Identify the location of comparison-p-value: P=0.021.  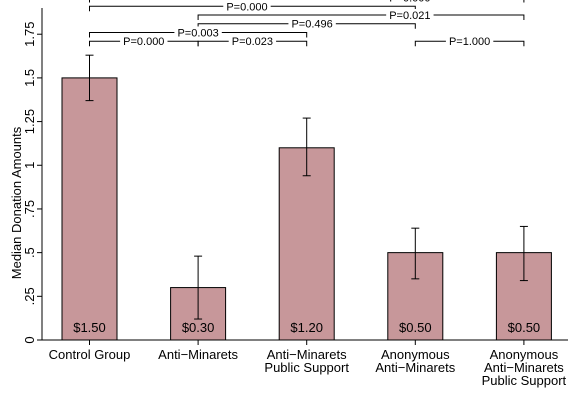
(409, 16).